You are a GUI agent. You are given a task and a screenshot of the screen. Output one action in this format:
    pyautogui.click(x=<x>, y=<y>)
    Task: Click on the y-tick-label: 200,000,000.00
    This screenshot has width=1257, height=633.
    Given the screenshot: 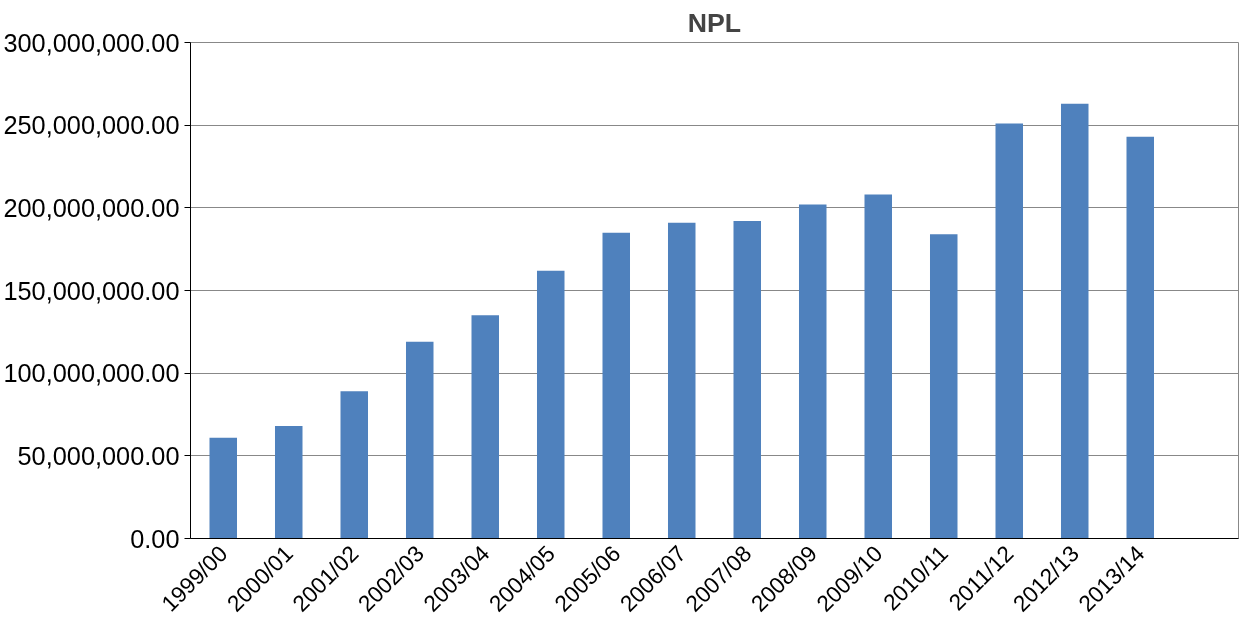 What is the action you would take?
    pyautogui.click(x=91, y=207)
    